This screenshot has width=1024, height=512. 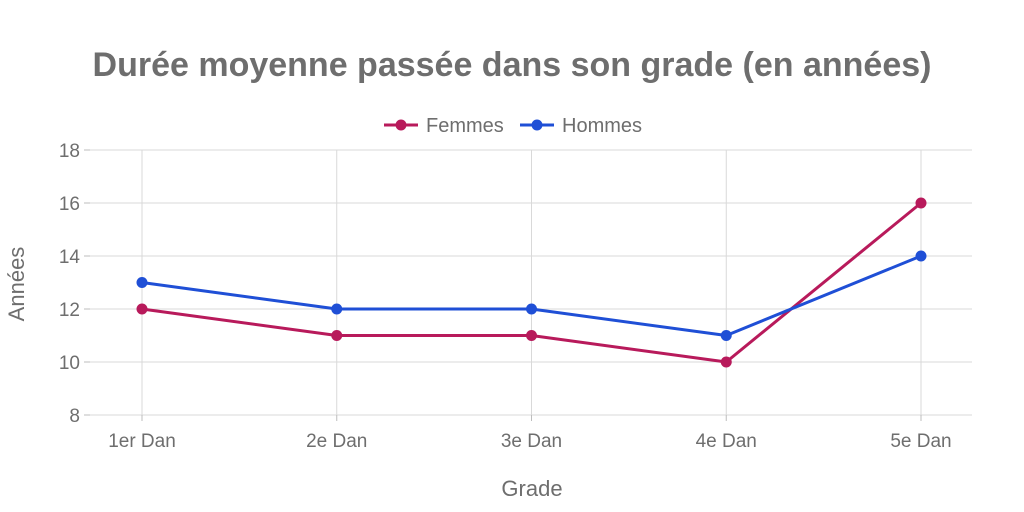 What do you see at coordinates (336, 441) in the screenshot?
I see `x-tick-label: 2e Dan` at bounding box center [336, 441].